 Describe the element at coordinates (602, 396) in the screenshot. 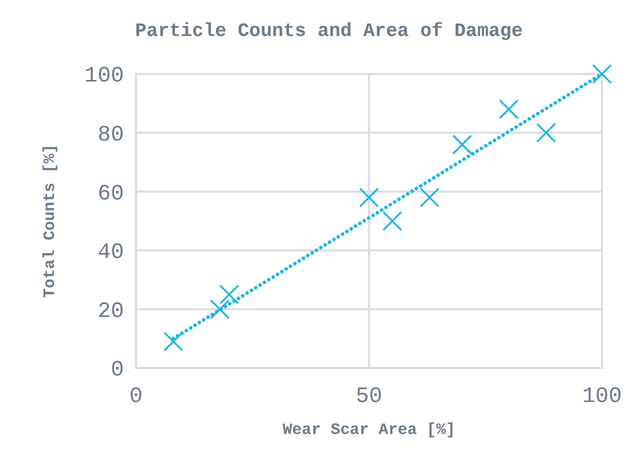

I see `x-tick-label: 100` at that location.